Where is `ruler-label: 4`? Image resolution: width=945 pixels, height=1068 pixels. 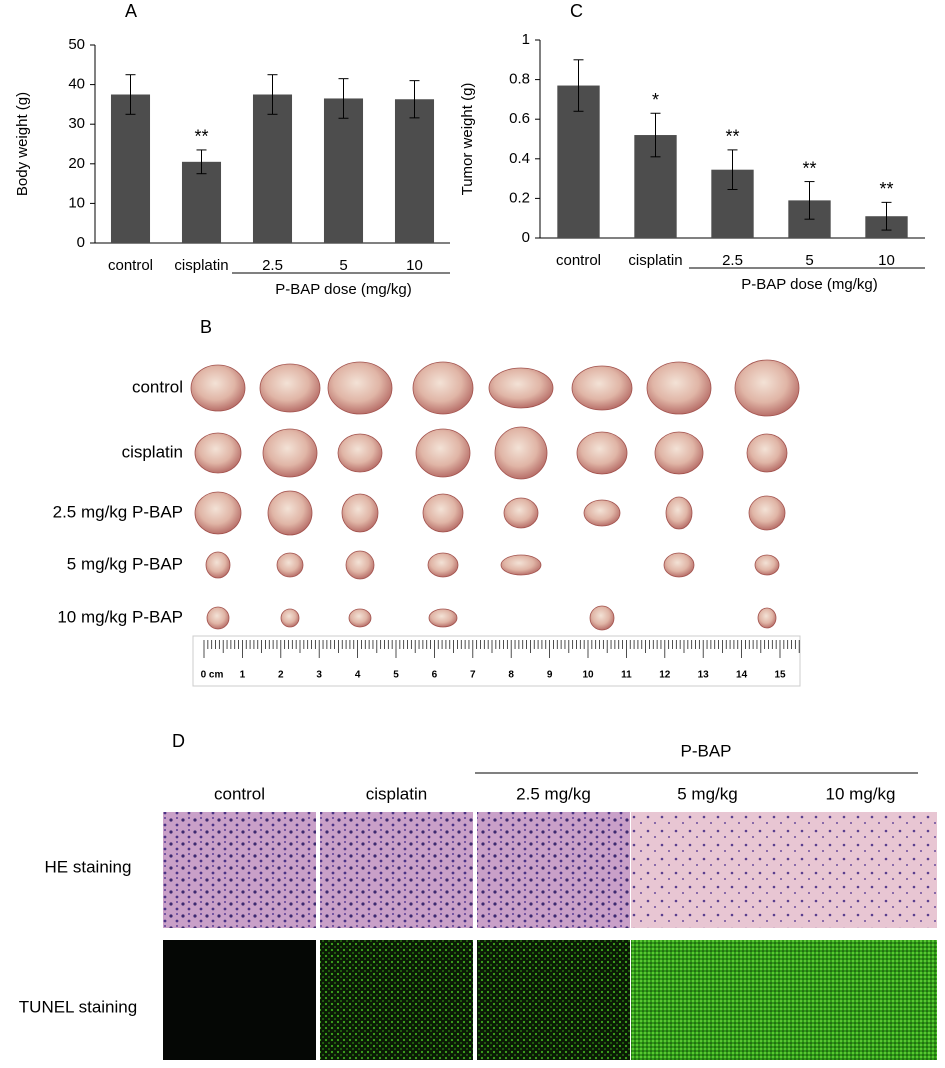 ruler-label: 4 is located at coordinates (358, 675).